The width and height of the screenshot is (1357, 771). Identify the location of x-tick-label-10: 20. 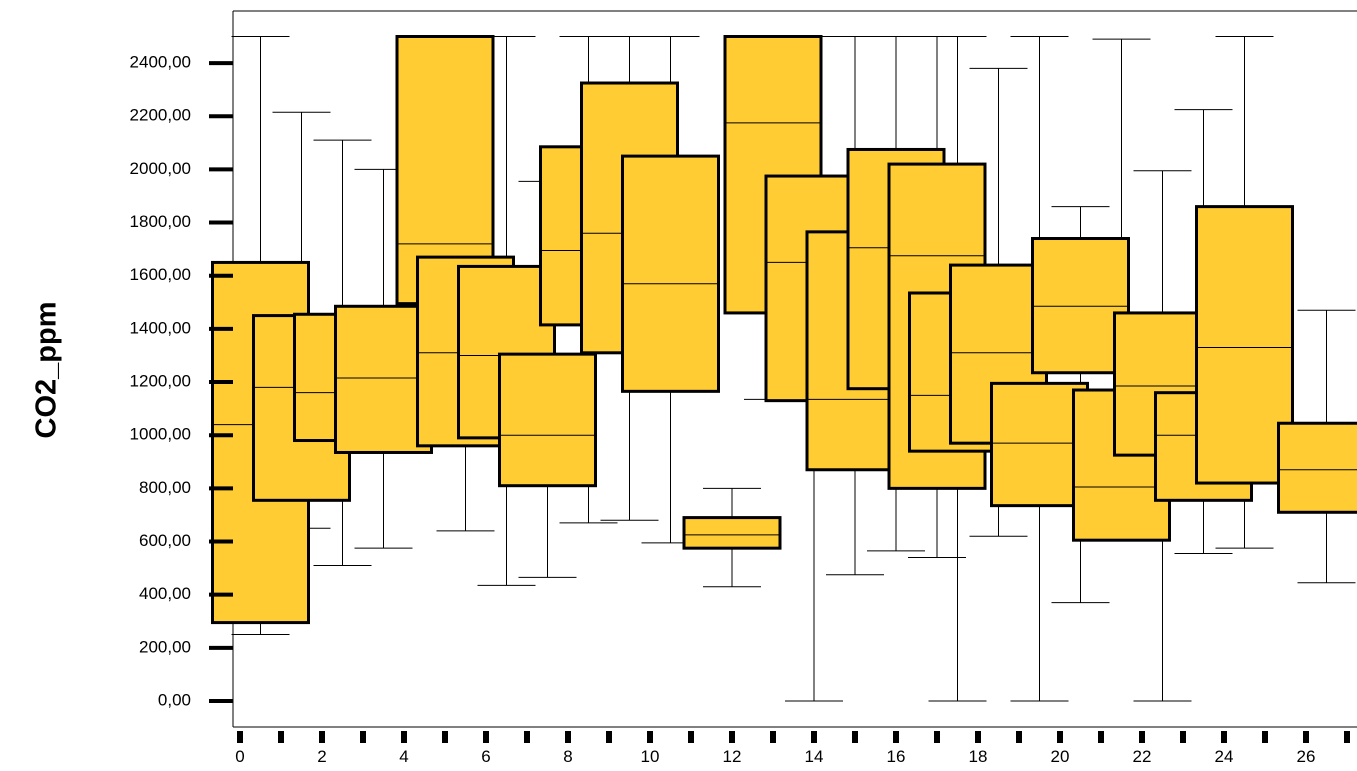
(1060, 756).